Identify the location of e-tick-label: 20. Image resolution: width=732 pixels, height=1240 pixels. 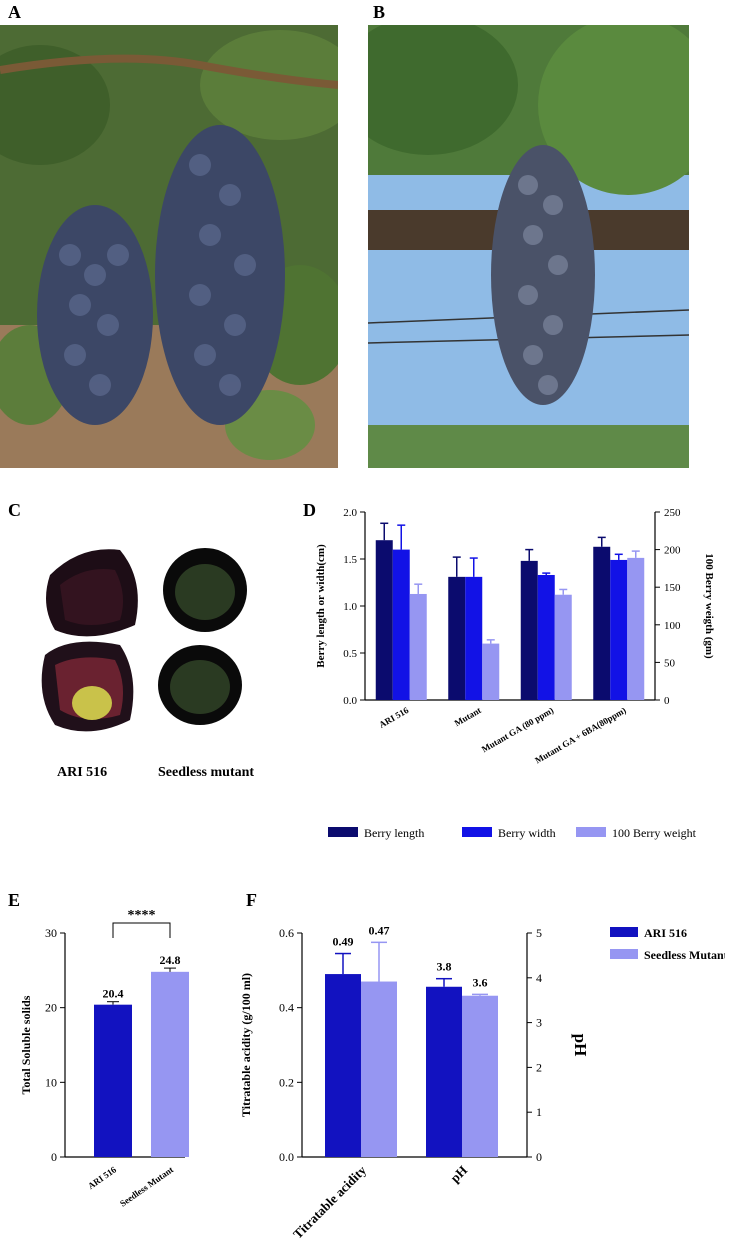
(51, 1008).